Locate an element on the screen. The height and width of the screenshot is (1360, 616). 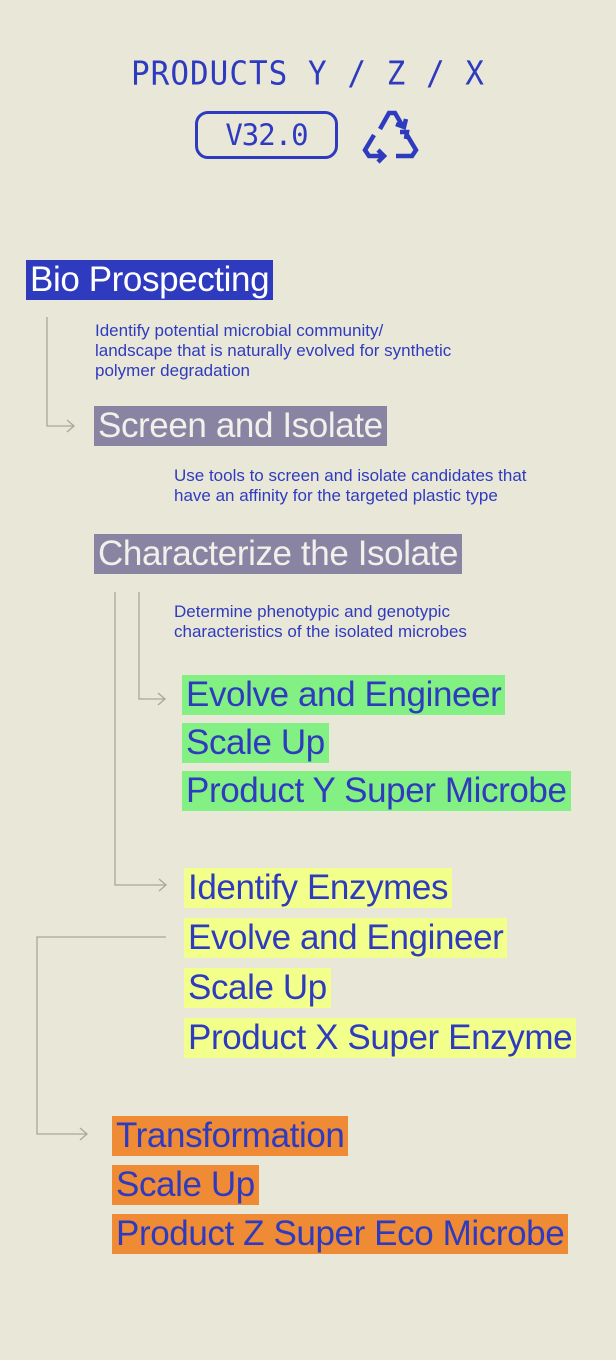
step-screen-and-isolate: Screen and Isolate is located at coordinates (240, 426).